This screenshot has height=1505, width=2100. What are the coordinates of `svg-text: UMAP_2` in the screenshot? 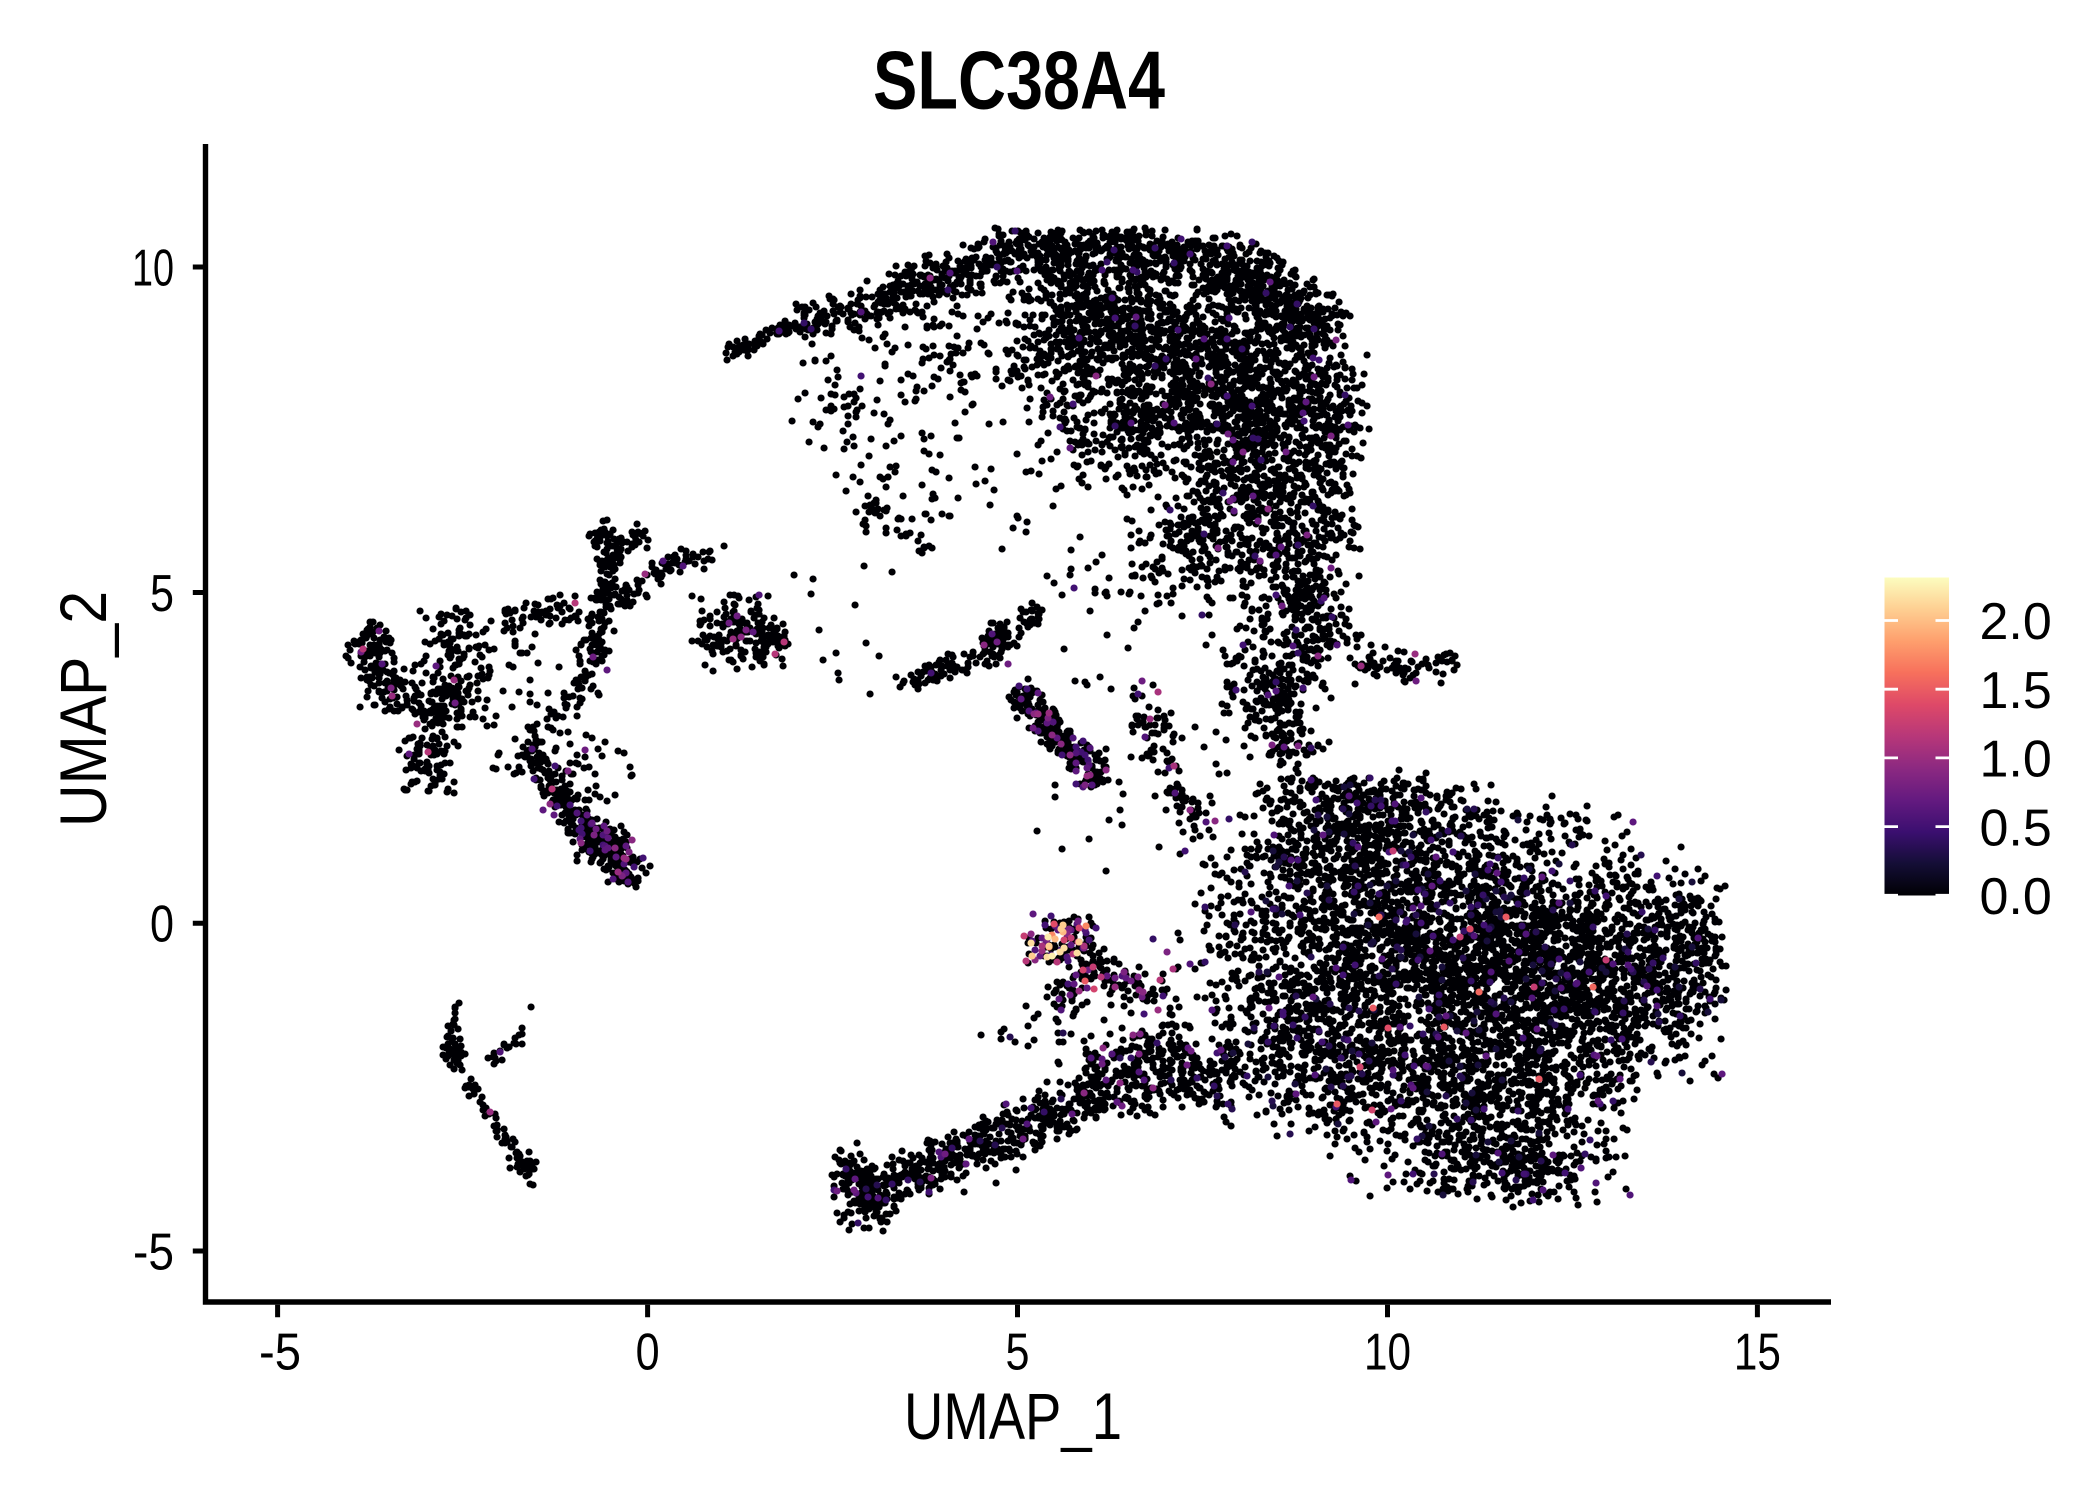 It's located at (83, 709).